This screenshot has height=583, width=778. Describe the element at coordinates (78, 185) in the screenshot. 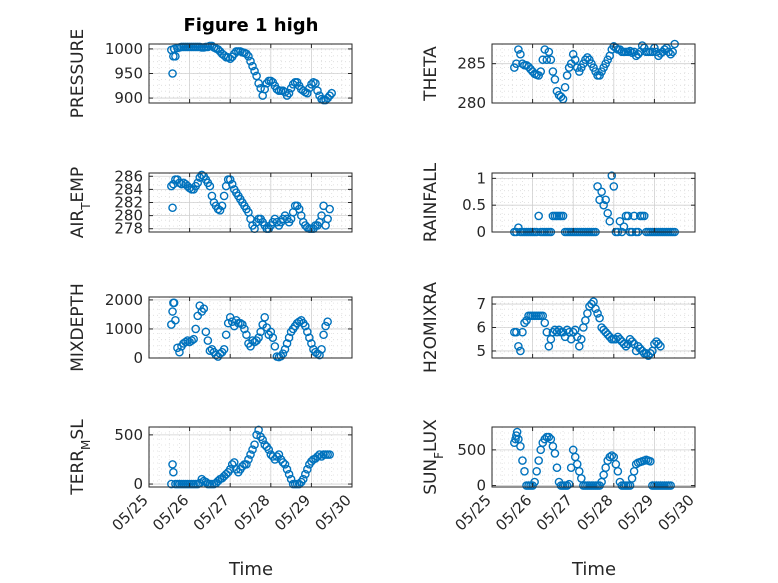

I see `y-axis-label-tail: EMP` at that location.